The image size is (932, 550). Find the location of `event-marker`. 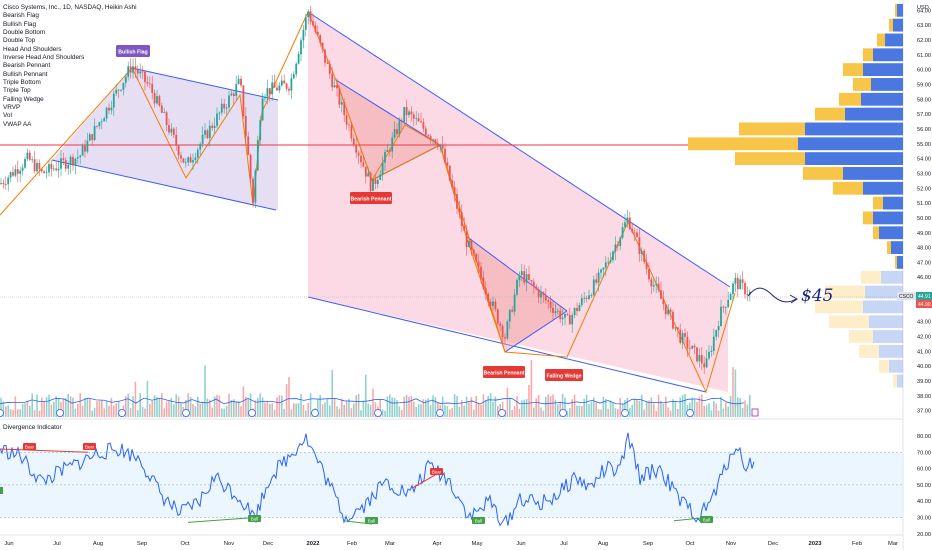

event-marker is located at coordinates (60, 413).